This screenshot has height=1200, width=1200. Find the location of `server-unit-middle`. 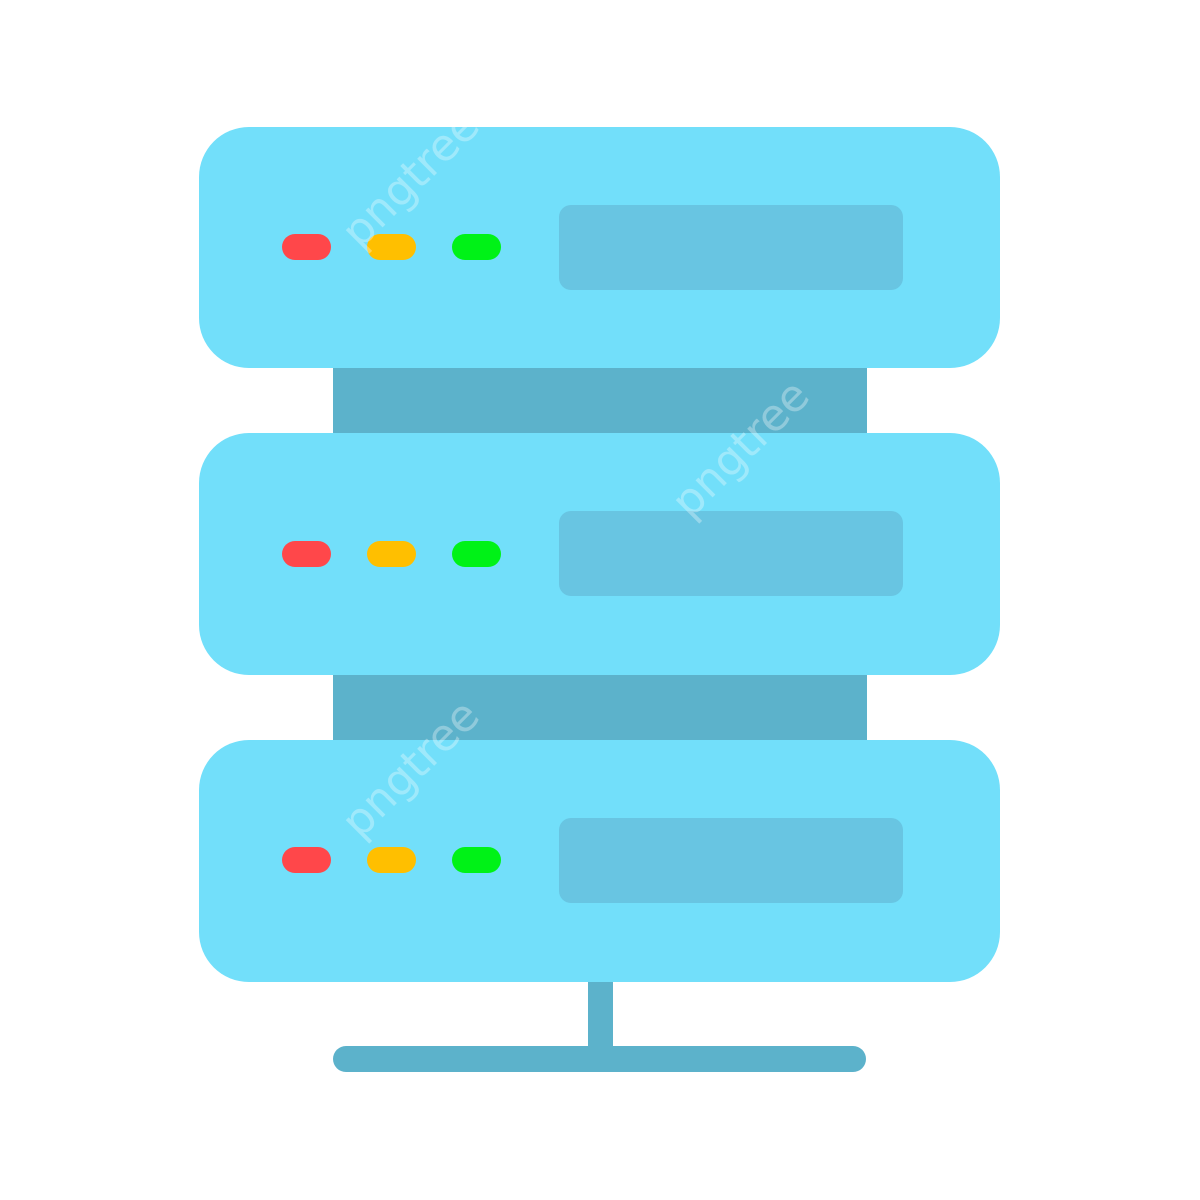

server-unit-middle is located at coordinates (599, 554).